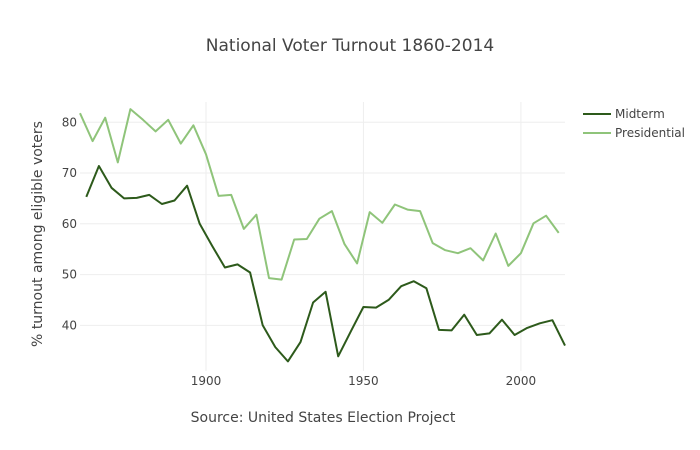 The width and height of the screenshot is (700, 450). I want to click on x-tick-1950: 1950, so click(363, 381).